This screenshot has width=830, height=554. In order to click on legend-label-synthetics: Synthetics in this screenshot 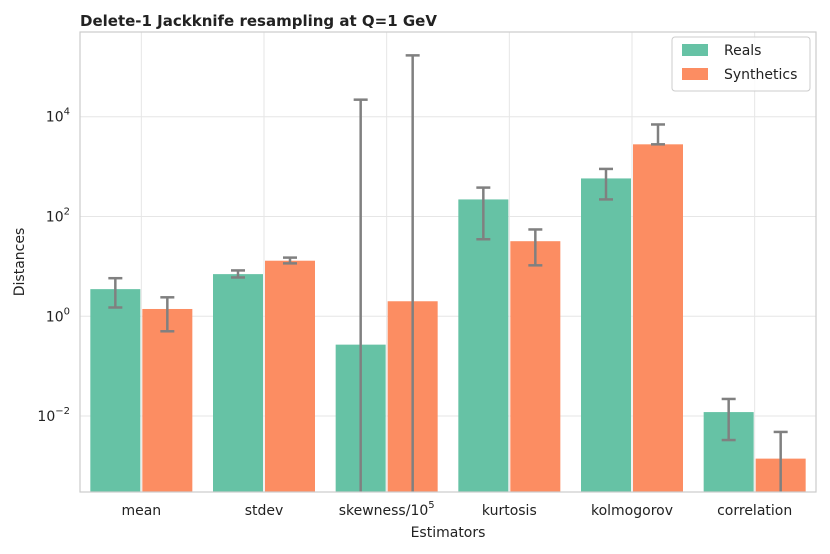, I will do `click(760, 75)`.